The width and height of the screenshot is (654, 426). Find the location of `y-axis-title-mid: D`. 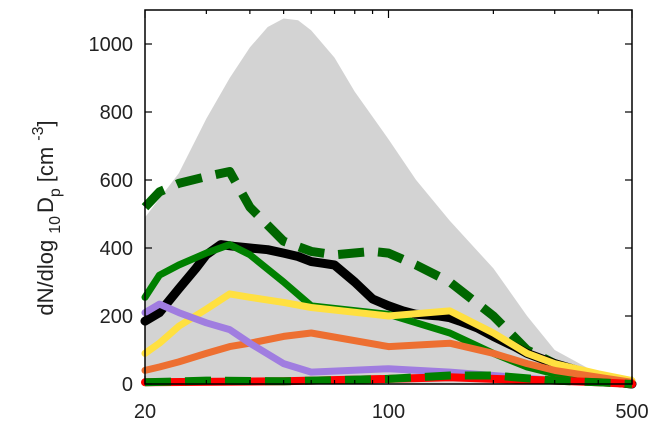

y-axis-title-mid: D is located at coordinates (45, 205).